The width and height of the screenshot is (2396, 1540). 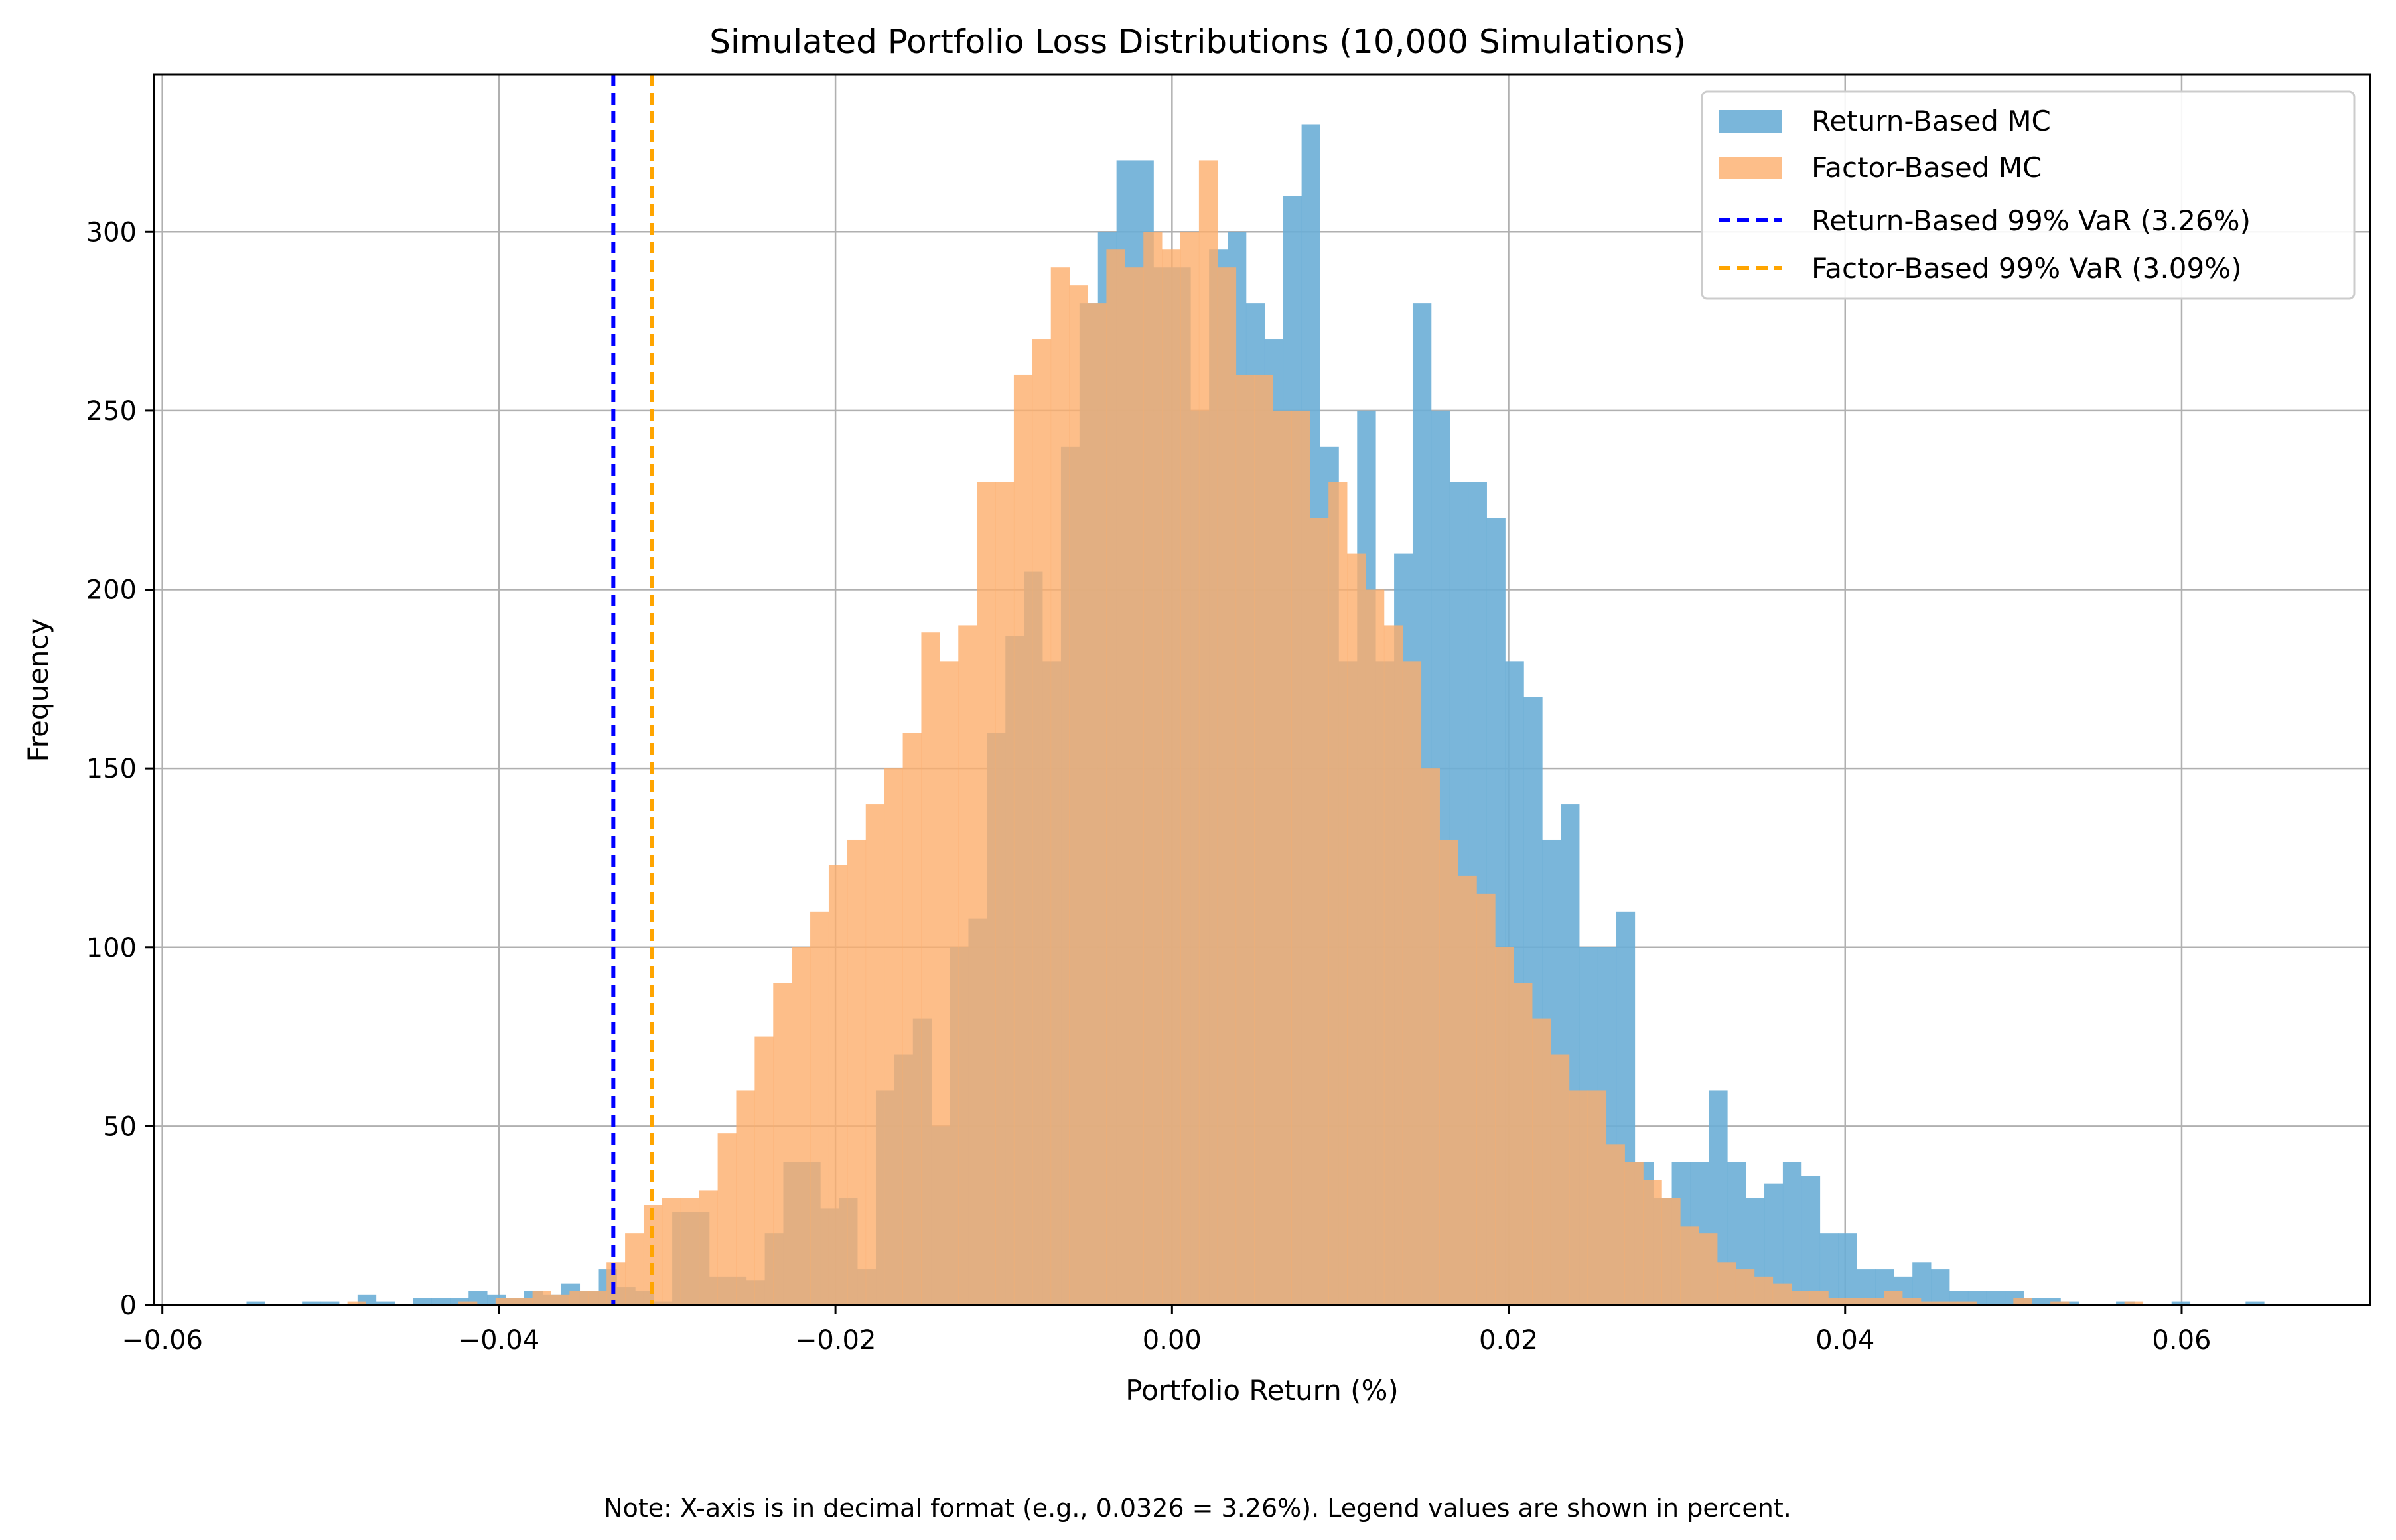 What do you see at coordinates (111, 948) in the screenshot?
I see `y-tick-label: 100` at bounding box center [111, 948].